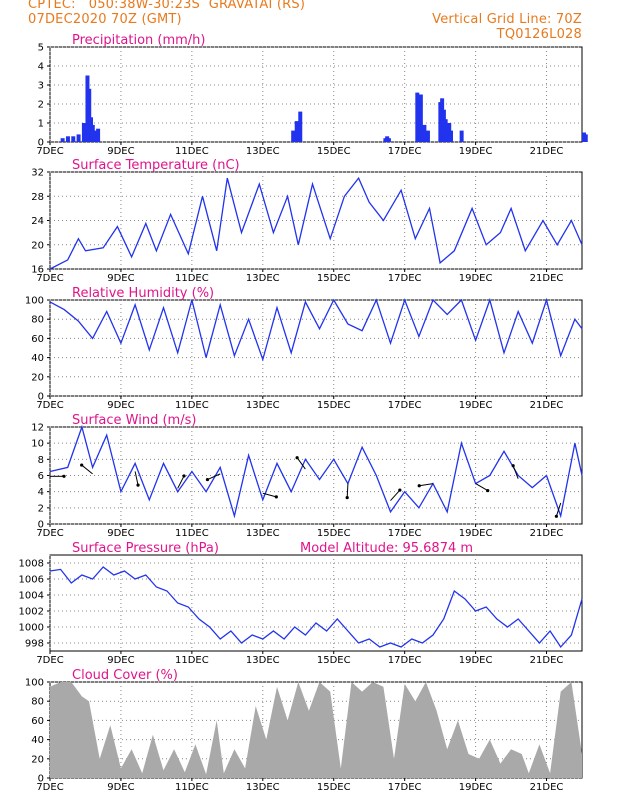 Image resolution: width=618 pixels, height=800 pixels. What do you see at coordinates (316, 607) in the screenshot?
I see `pres-series-line` at bounding box center [316, 607].